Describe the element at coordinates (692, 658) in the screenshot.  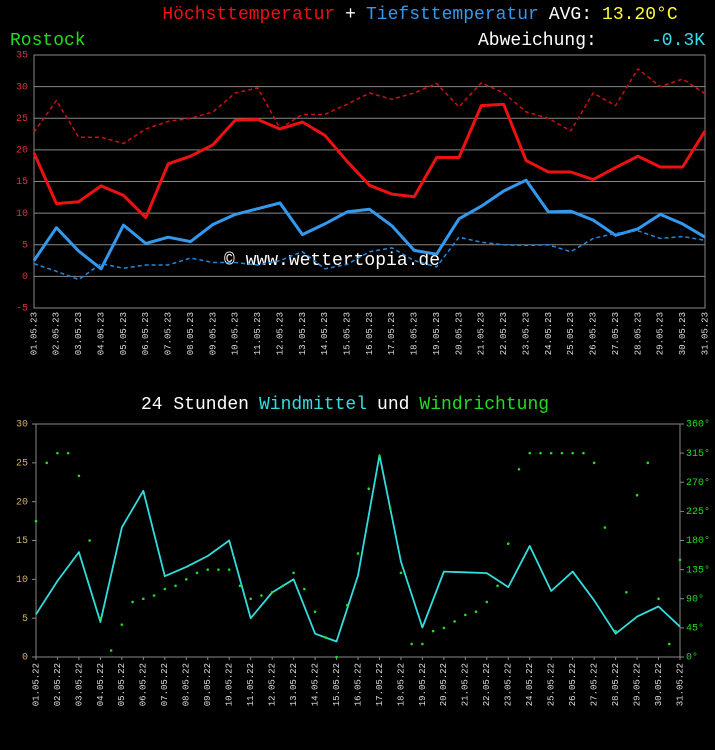
I see `y2-tick-label: 0°` at that location.